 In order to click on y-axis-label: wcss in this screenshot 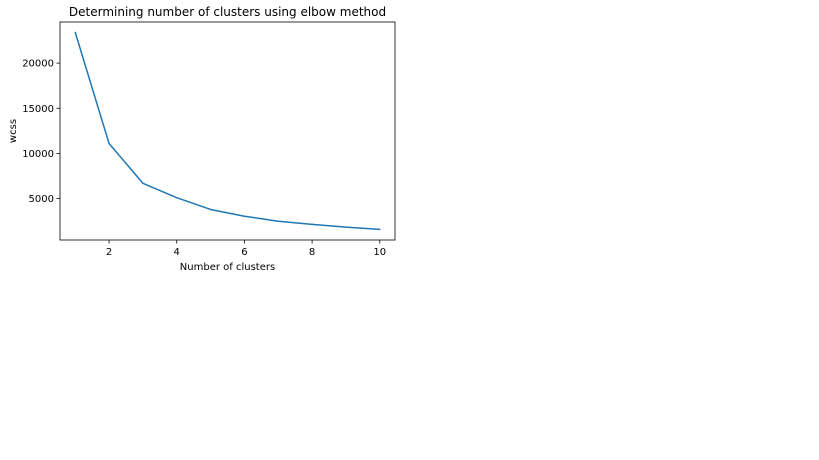, I will do `click(13, 131)`.